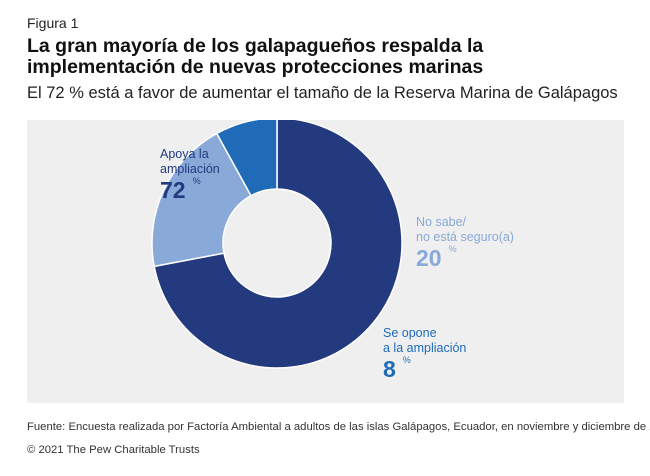 Image resolution: width=650 pixels, height=476 pixels. What do you see at coordinates (441, 222) in the screenshot?
I see `slice-label-line1-1: No sabe/` at bounding box center [441, 222].